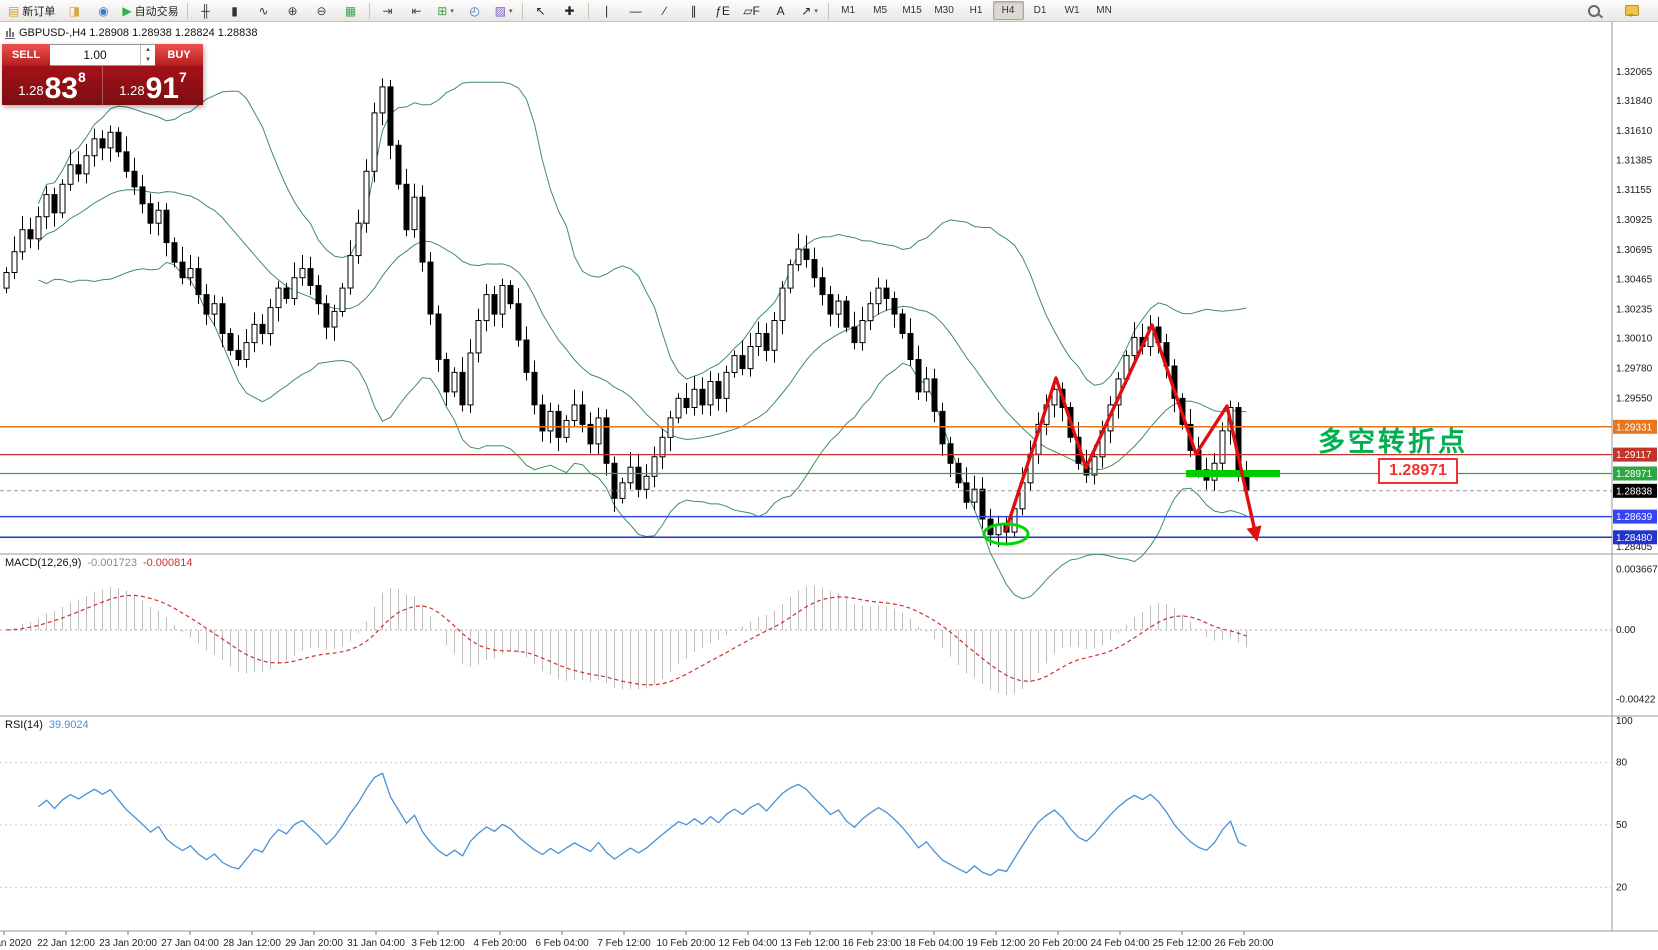 The width and height of the screenshot is (1658, 950). Describe the element at coordinates (148, 60) in the screenshot. I see `volume-down-icon: ▼` at that location.